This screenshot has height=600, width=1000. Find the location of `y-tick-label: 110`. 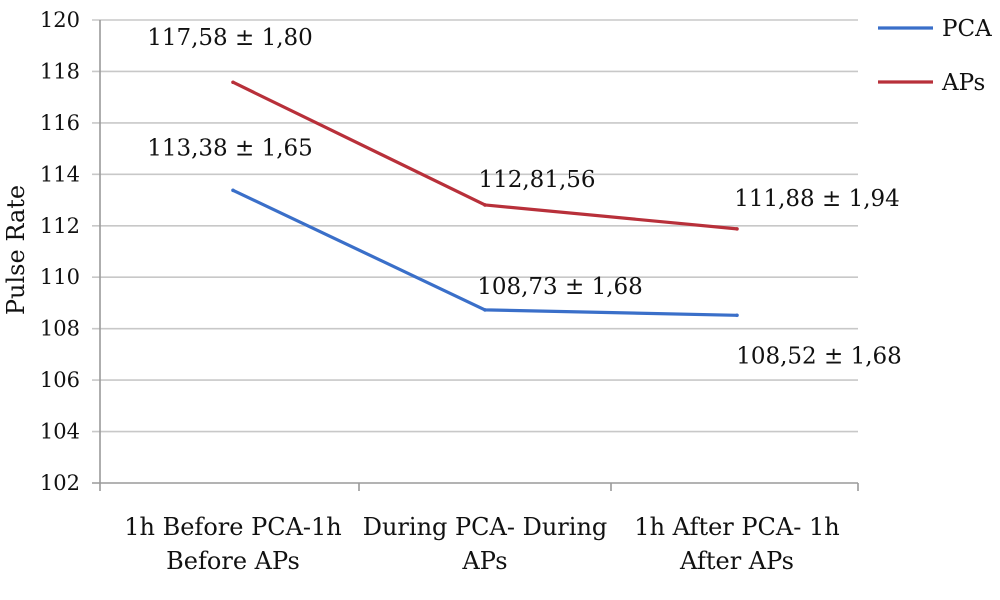

y-tick-label: 110 is located at coordinates (60, 277).